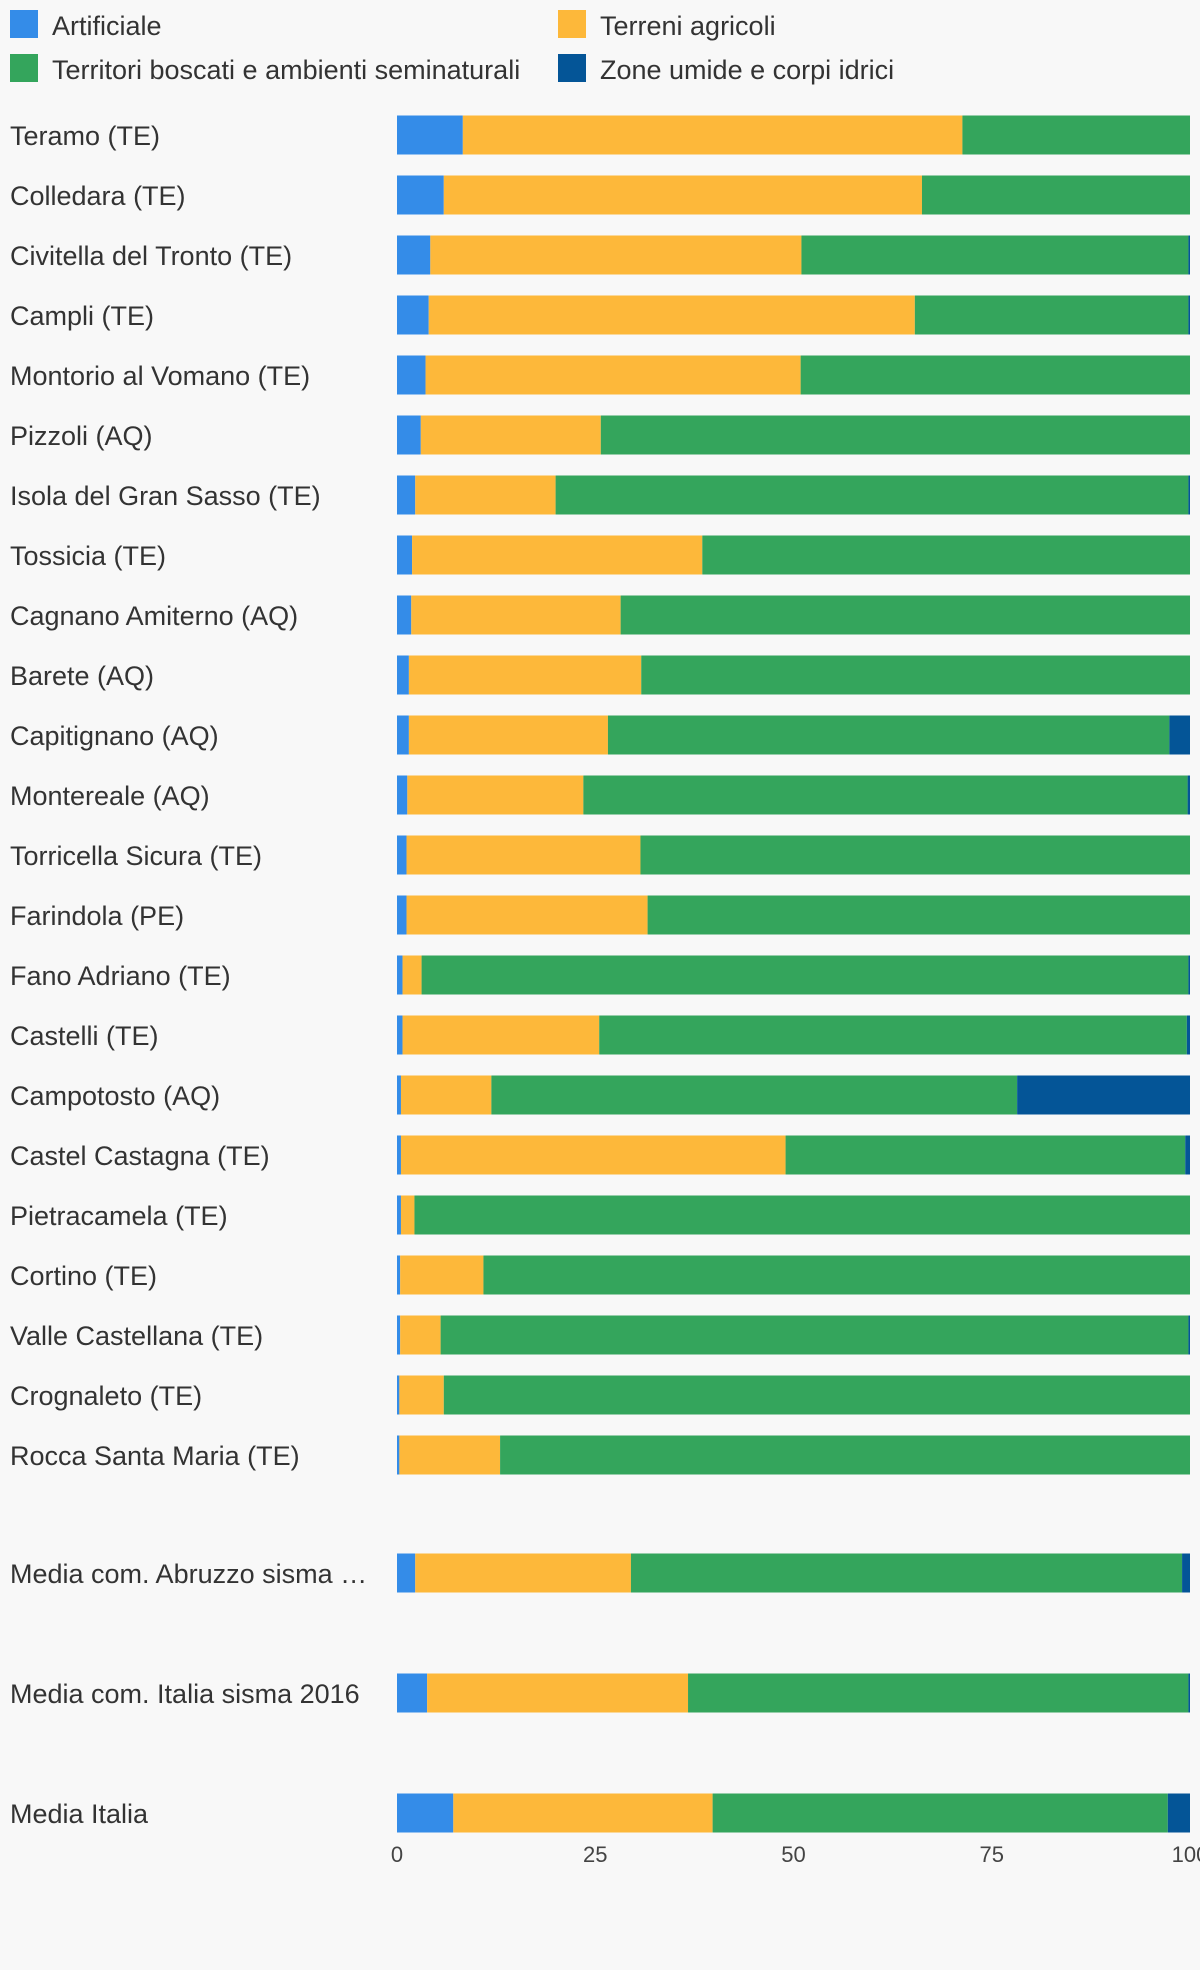  I want to click on category-label: Castel Castagna (TE), so click(140, 1156).